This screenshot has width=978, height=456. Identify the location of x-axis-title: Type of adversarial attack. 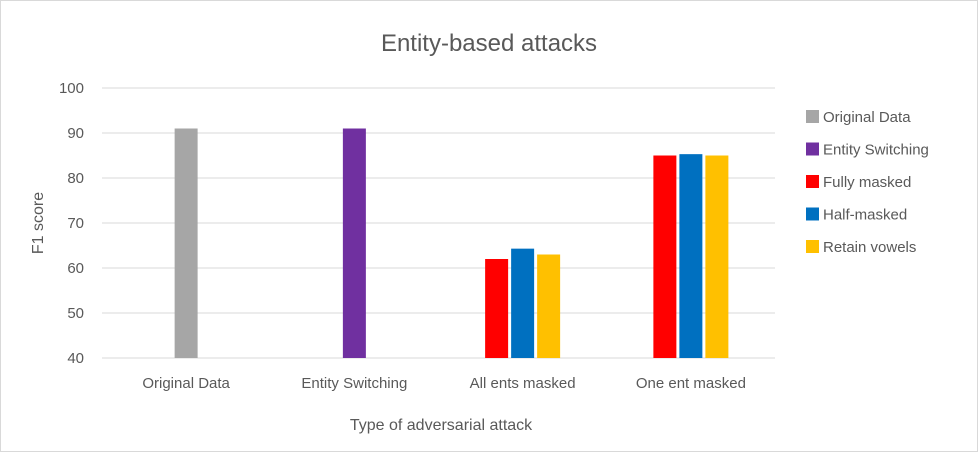
(441, 425).